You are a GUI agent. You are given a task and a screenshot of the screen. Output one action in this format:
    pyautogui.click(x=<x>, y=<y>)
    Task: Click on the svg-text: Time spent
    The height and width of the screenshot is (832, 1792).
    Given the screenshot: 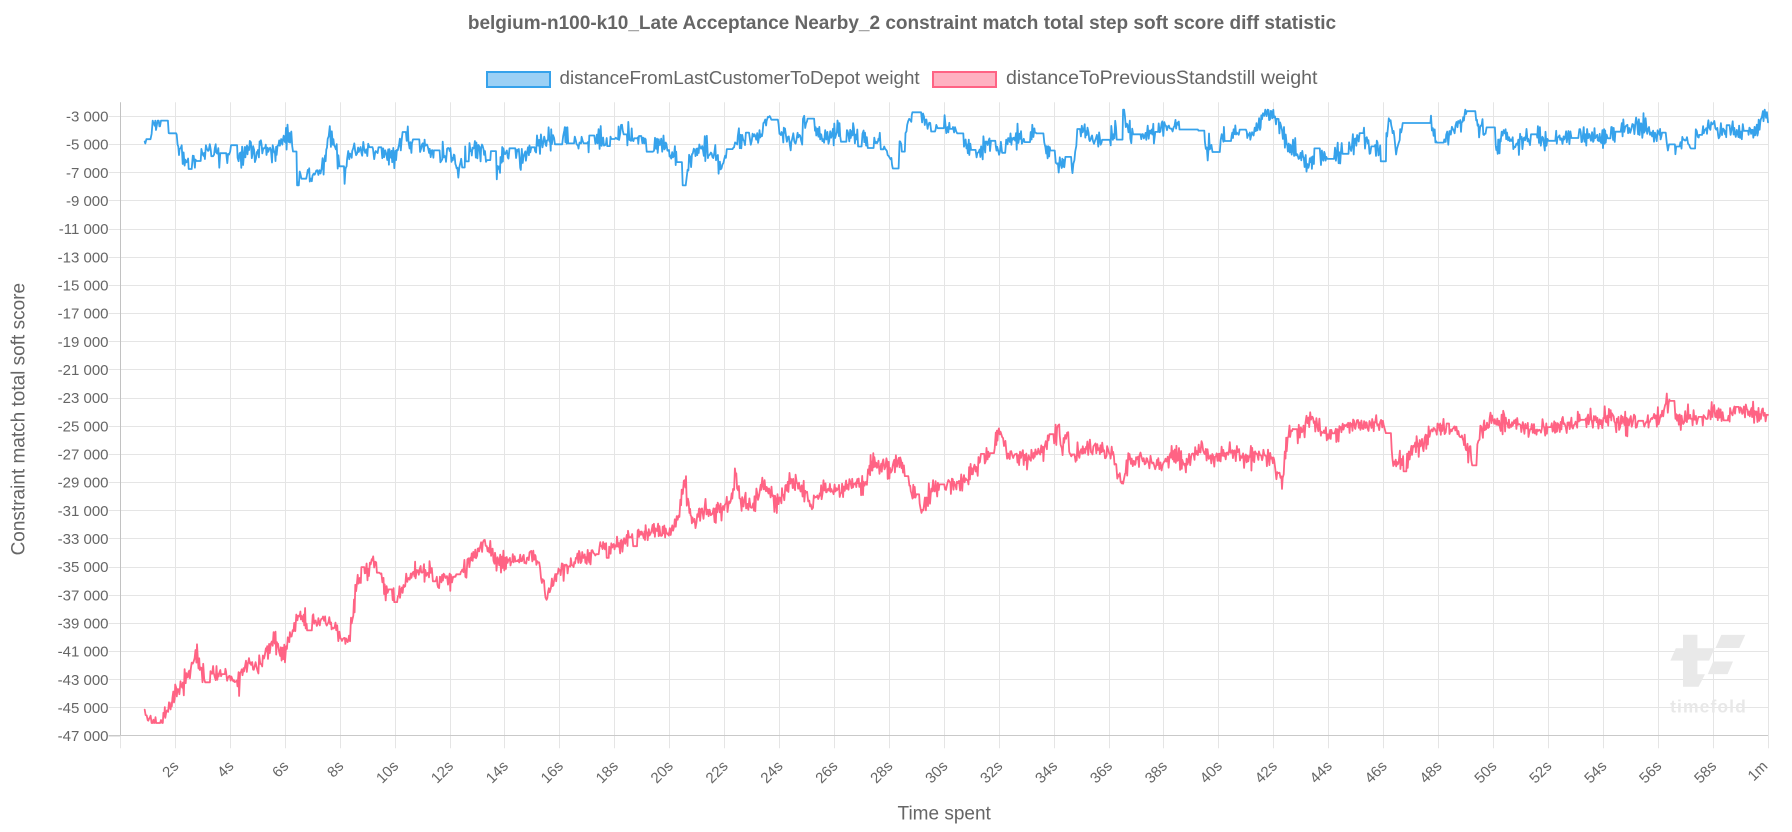 What is the action you would take?
    pyautogui.click(x=945, y=814)
    